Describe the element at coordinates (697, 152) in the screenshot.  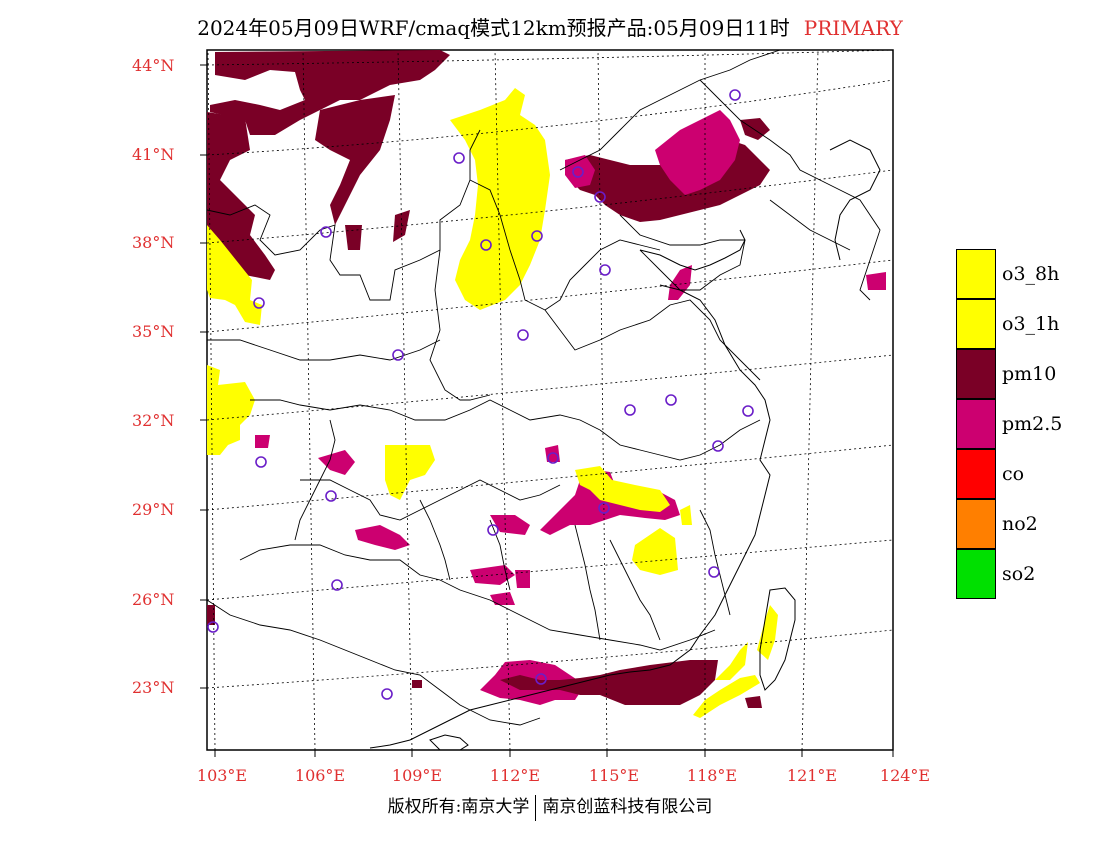
I see `pm25-region-beijing` at that location.